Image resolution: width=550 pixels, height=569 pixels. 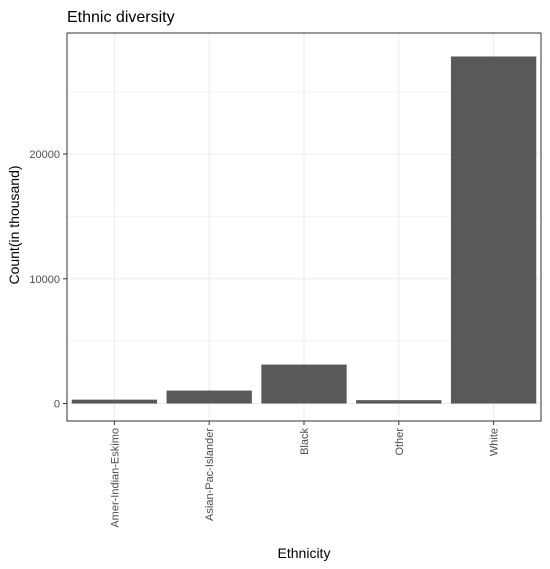 I want to click on x-tick-label: Black, so click(x=305, y=441).